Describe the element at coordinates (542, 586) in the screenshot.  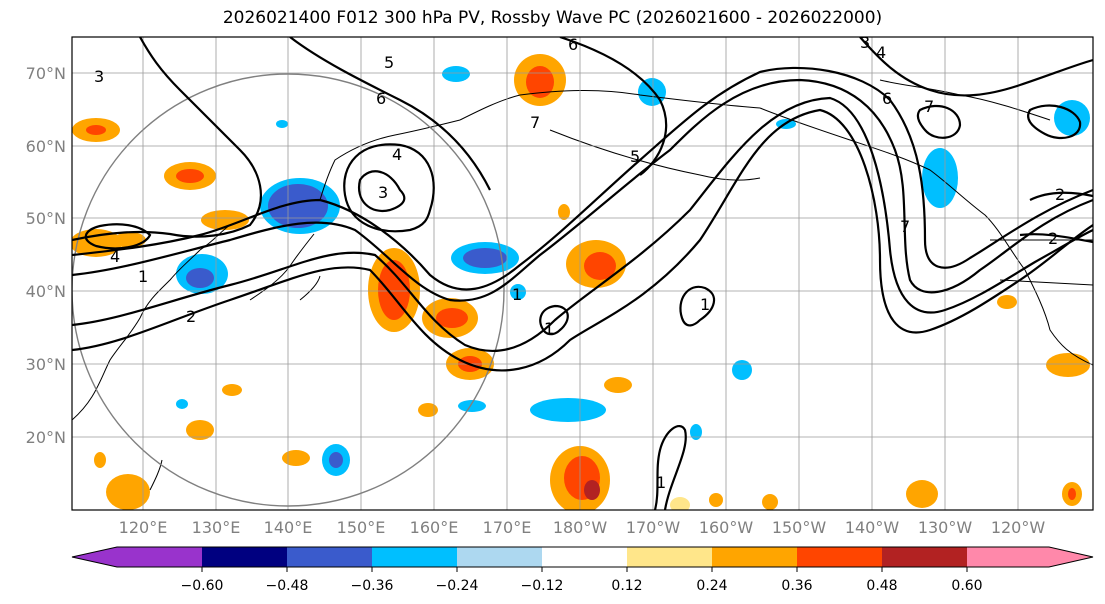
I see `colorbar-tick: −0.12` at that location.